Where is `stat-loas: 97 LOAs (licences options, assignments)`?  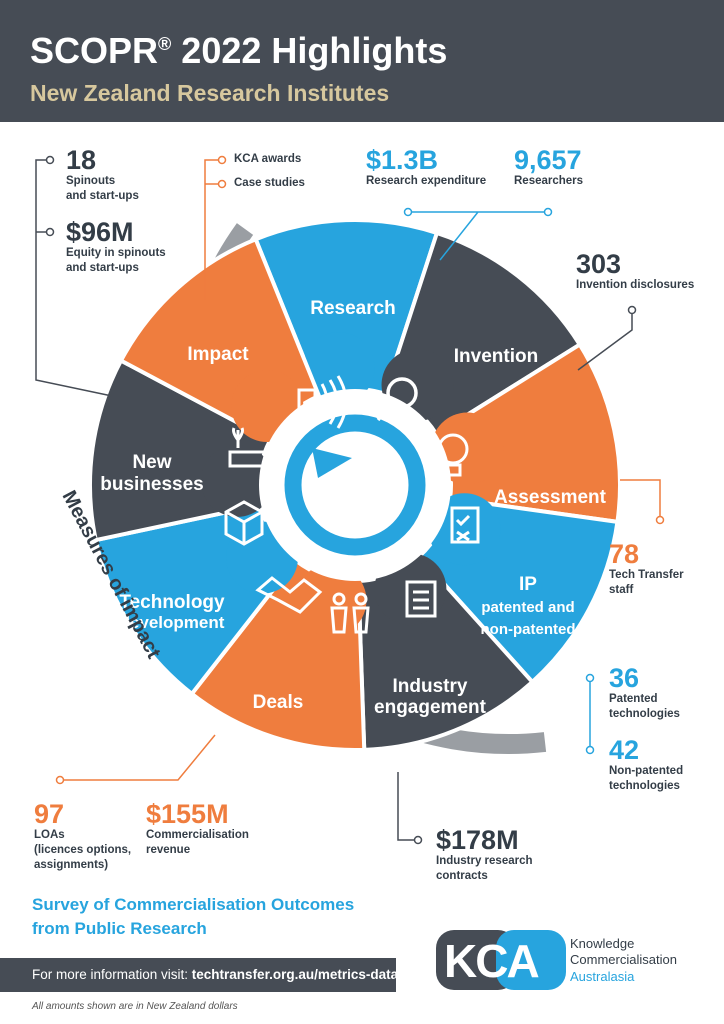 stat-loas: 97 LOAs (licences options, assignments) is located at coordinates (83, 835).